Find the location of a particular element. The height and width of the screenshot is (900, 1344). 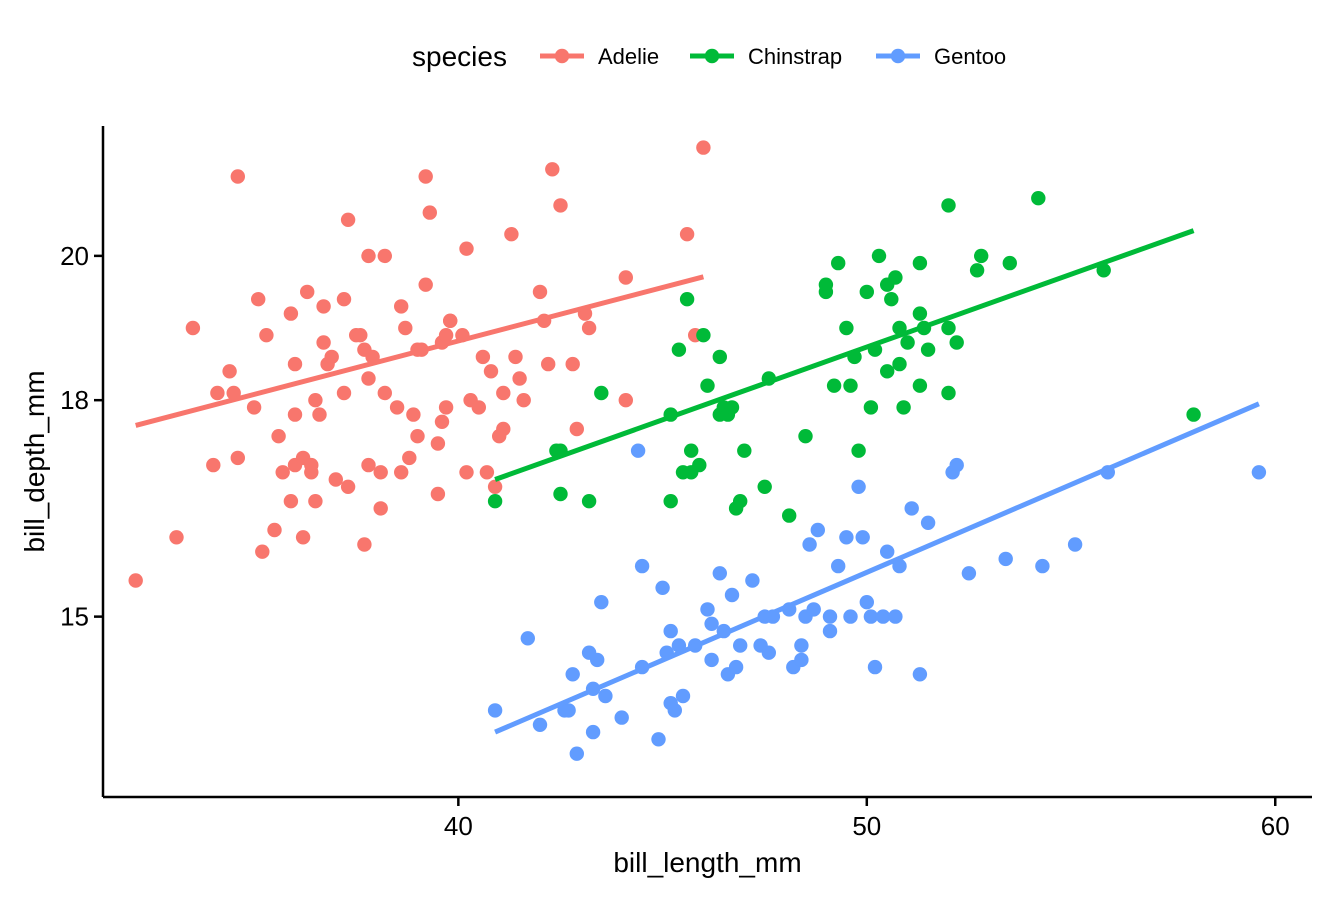

legend-label: Gentoo is located at coordinates (970, 56).